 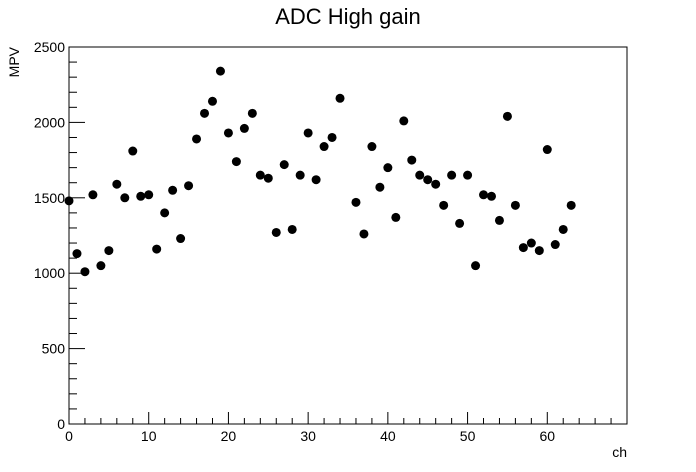 I want to click on y-tick-label: 2000, so click(x=49, y=122).